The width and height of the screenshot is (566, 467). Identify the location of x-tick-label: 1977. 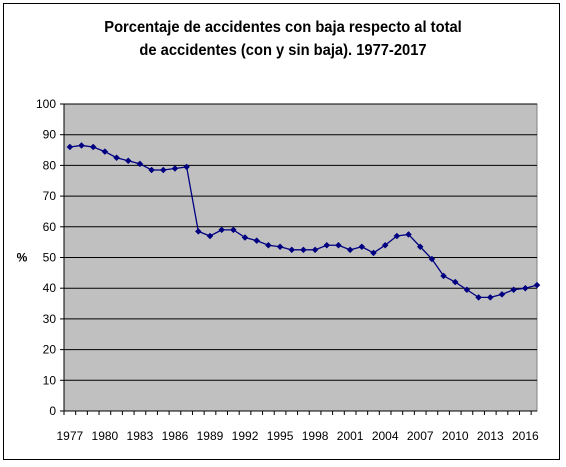
(69, 436).